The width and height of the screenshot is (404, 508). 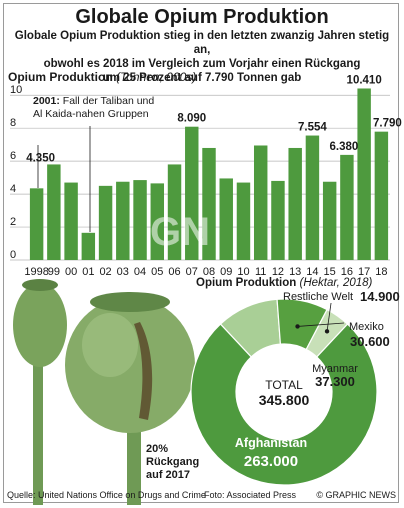 I want to click on x-tick-label: 06, so click(x=174, y=272).